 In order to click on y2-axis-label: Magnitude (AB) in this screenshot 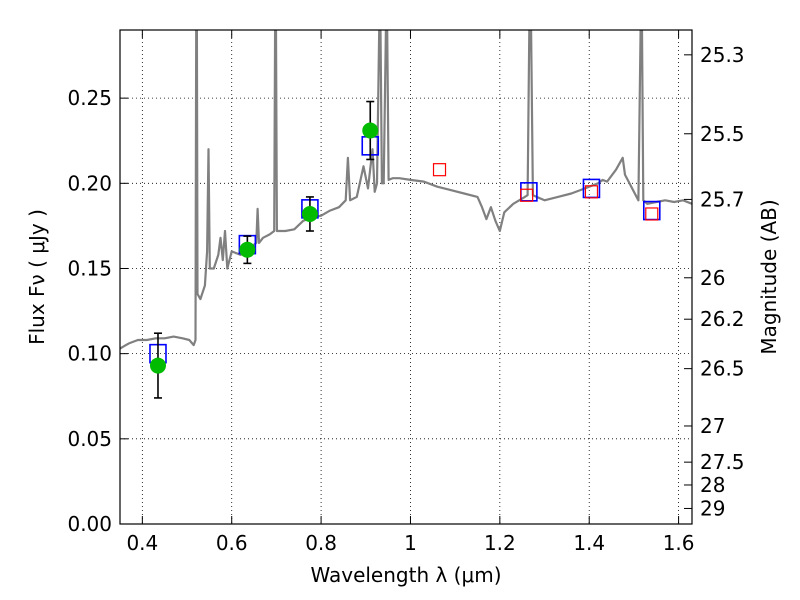, I will do `click(769, 276)`.